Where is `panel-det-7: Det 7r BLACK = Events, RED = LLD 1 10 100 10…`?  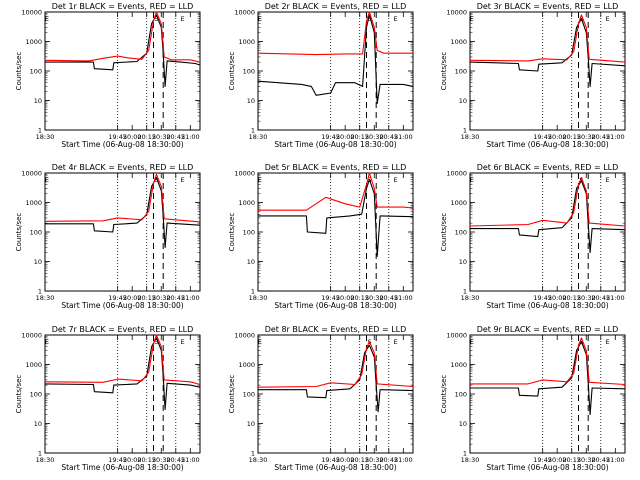
panel-det-7: Det 7r BLACK = Events, RED = LLD 1 10 100 10… is located at coordinates (108, 398).